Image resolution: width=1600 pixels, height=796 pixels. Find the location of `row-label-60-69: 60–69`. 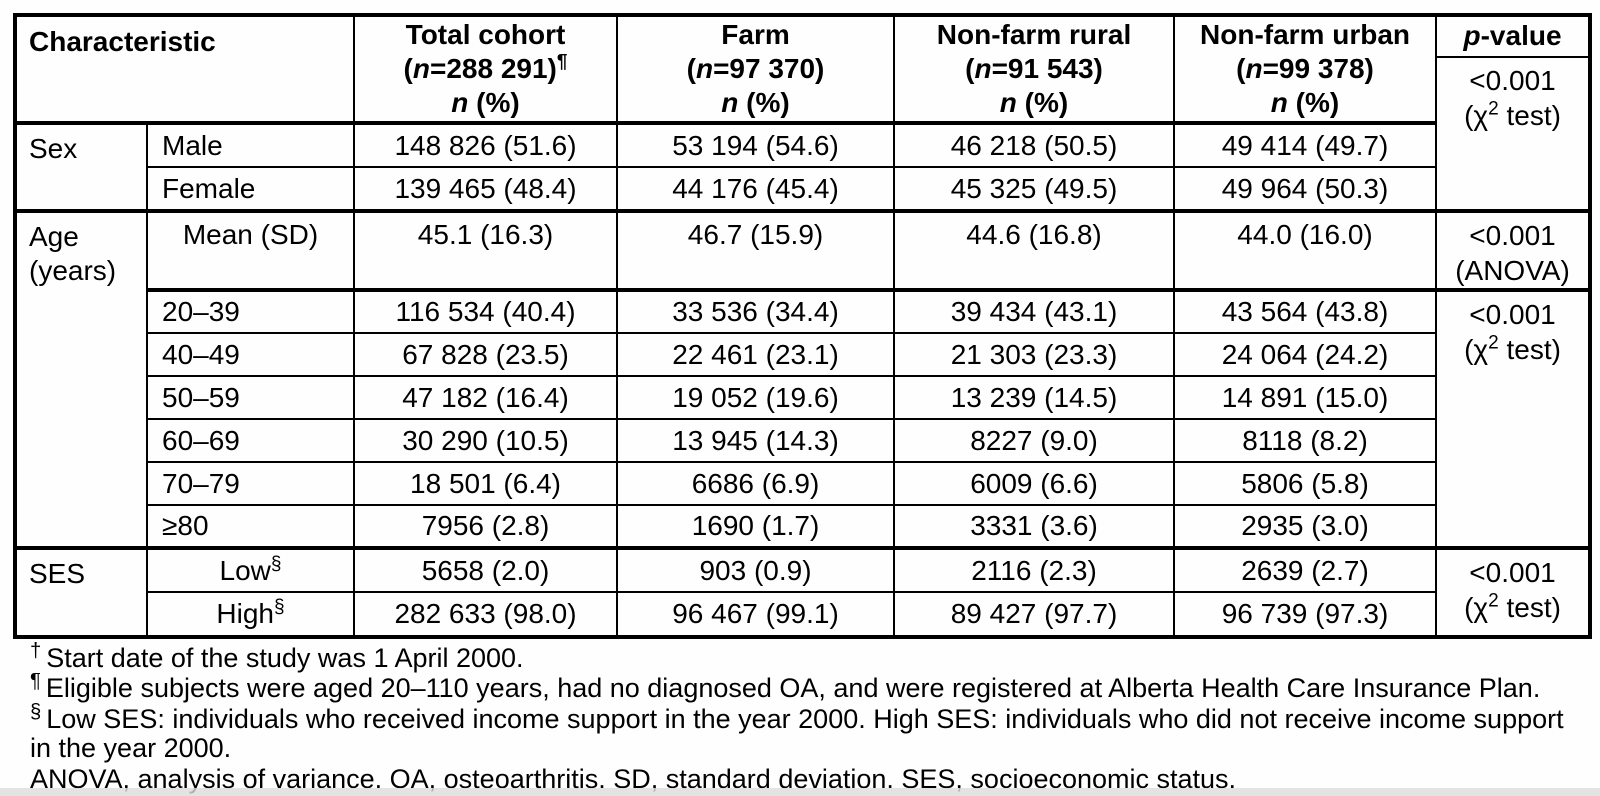

row-label-60-69: 60–69 is located at coordinates (250, 440).